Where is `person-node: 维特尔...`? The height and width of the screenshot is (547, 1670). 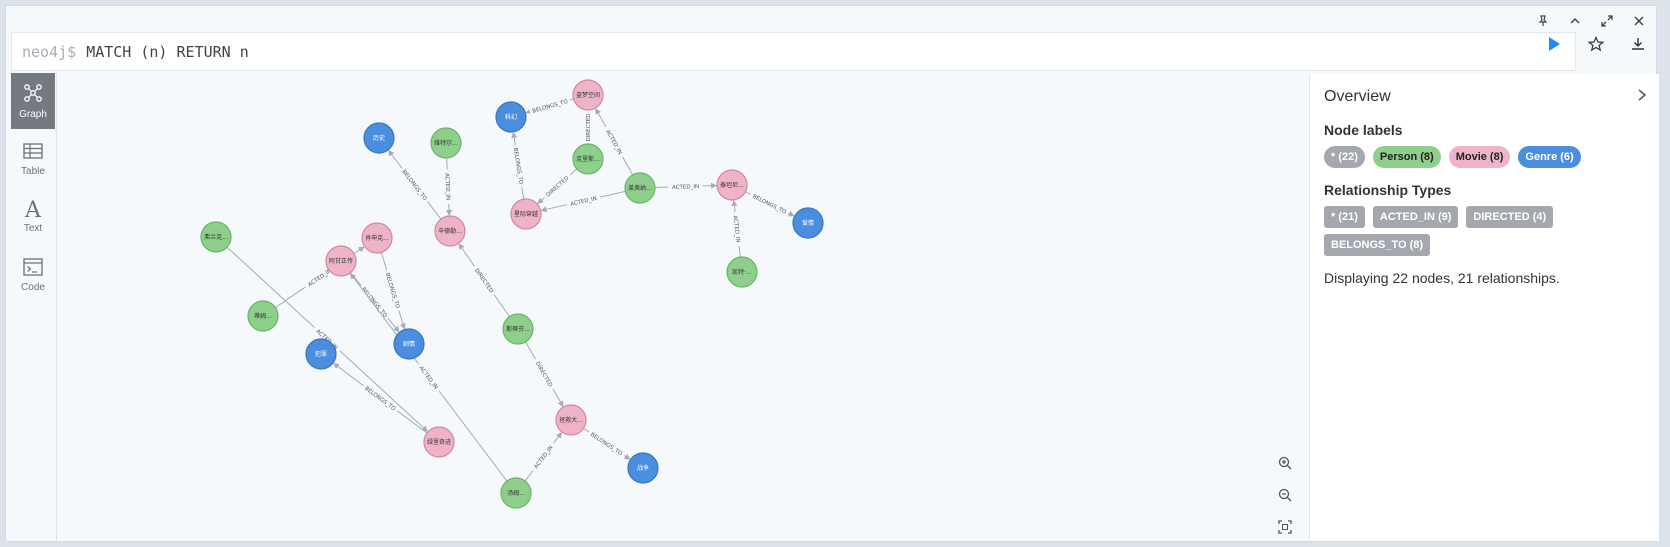 person-node: 维特尔... is located at coordinates (446, 143).